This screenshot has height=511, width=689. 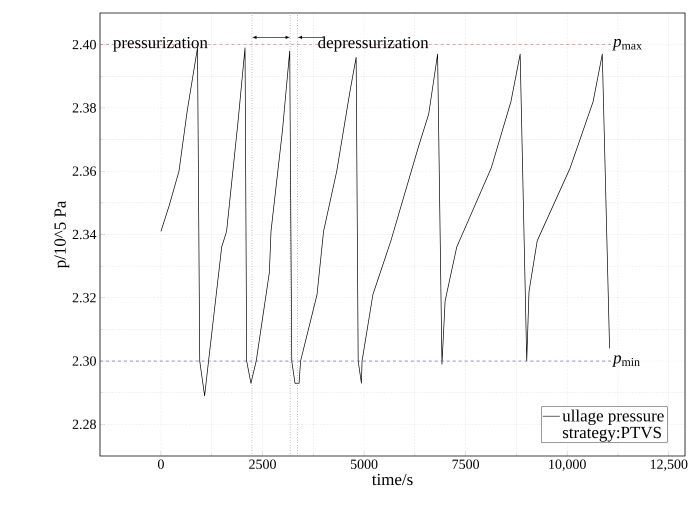 I want to click on y-tick-label: 2.32, so click(x=84, y=298).